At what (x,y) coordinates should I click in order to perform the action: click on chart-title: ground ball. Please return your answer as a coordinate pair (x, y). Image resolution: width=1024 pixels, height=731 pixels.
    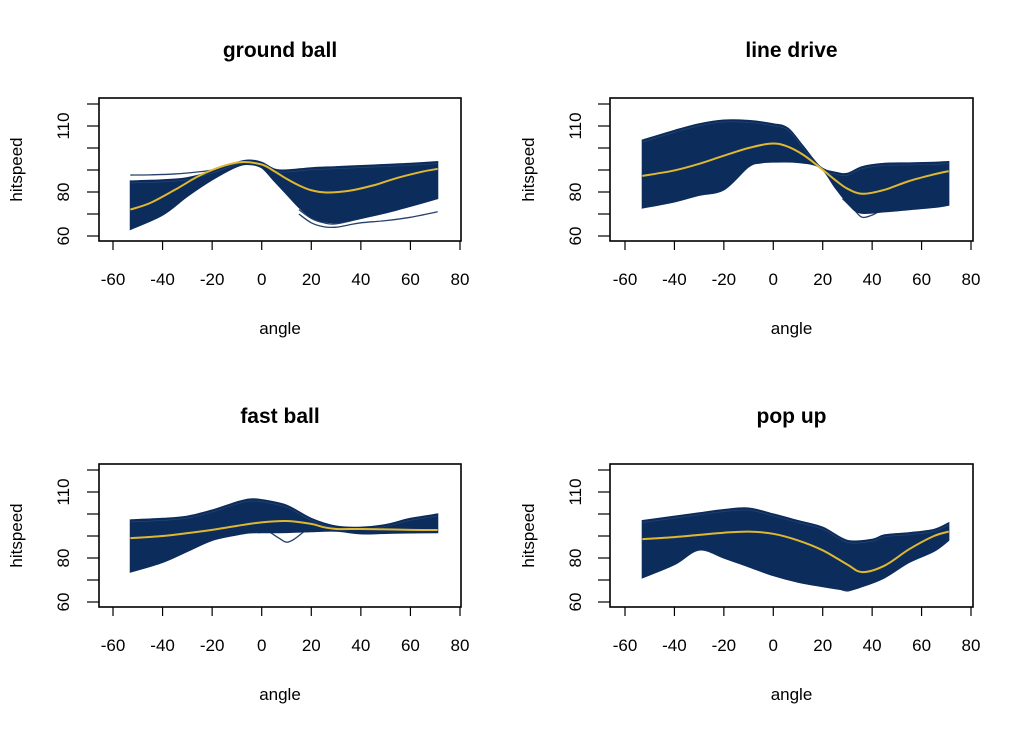
    Looking at the image, I should click on (280, 50).